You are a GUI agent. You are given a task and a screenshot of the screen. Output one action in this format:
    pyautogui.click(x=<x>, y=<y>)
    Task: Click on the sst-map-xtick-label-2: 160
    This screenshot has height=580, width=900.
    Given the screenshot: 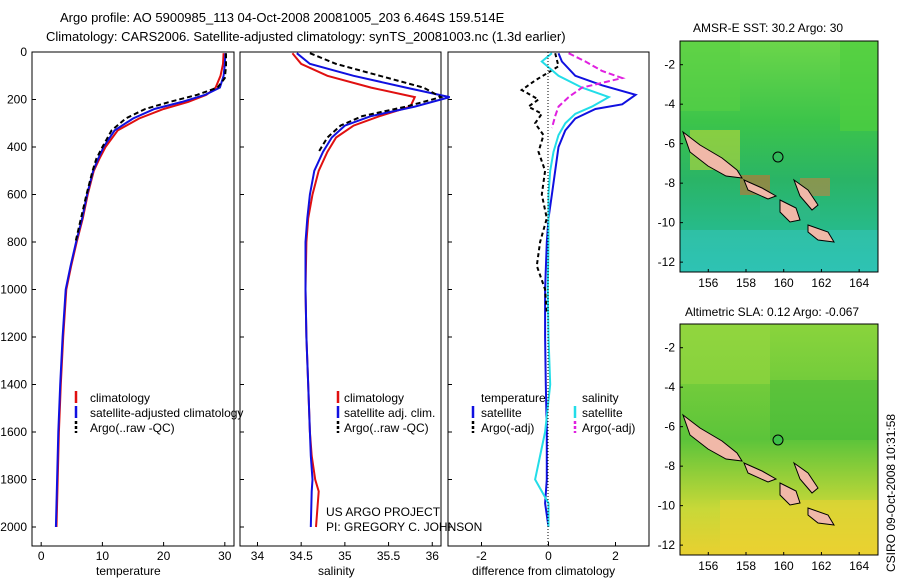 What is the action you would take?
    pyautogui.click(x=784, y=283)
    